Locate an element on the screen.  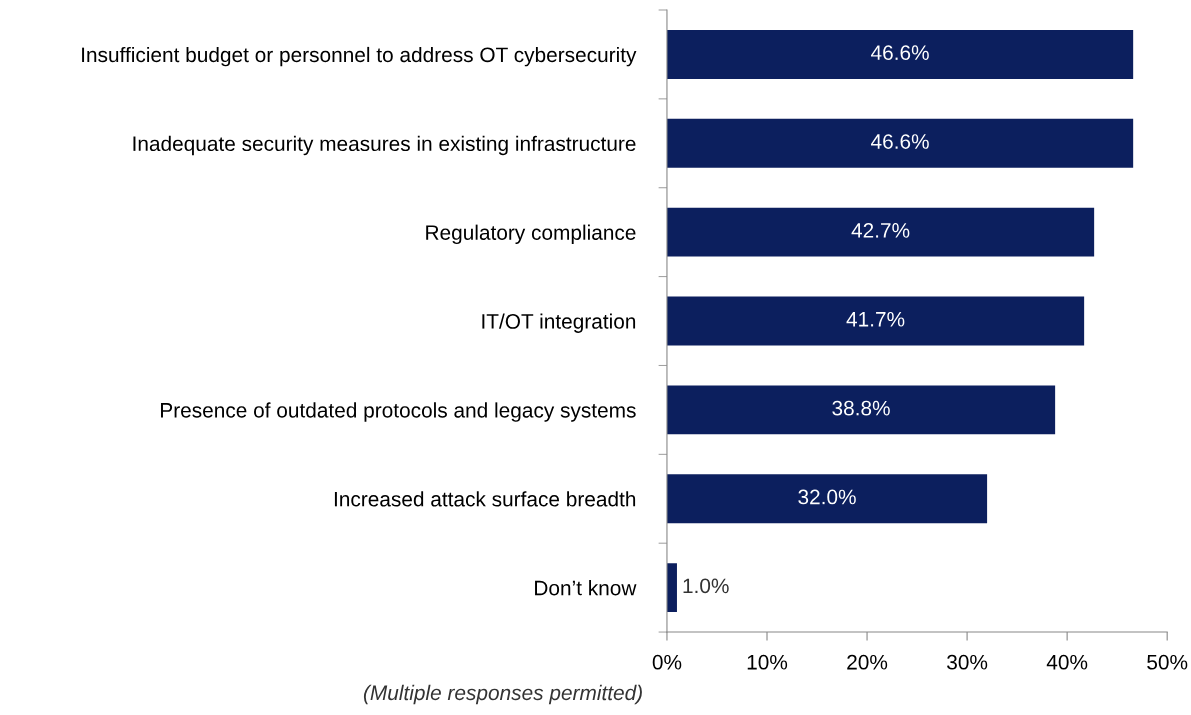
data-label: 42.7% is located at coordinates (880, 230).